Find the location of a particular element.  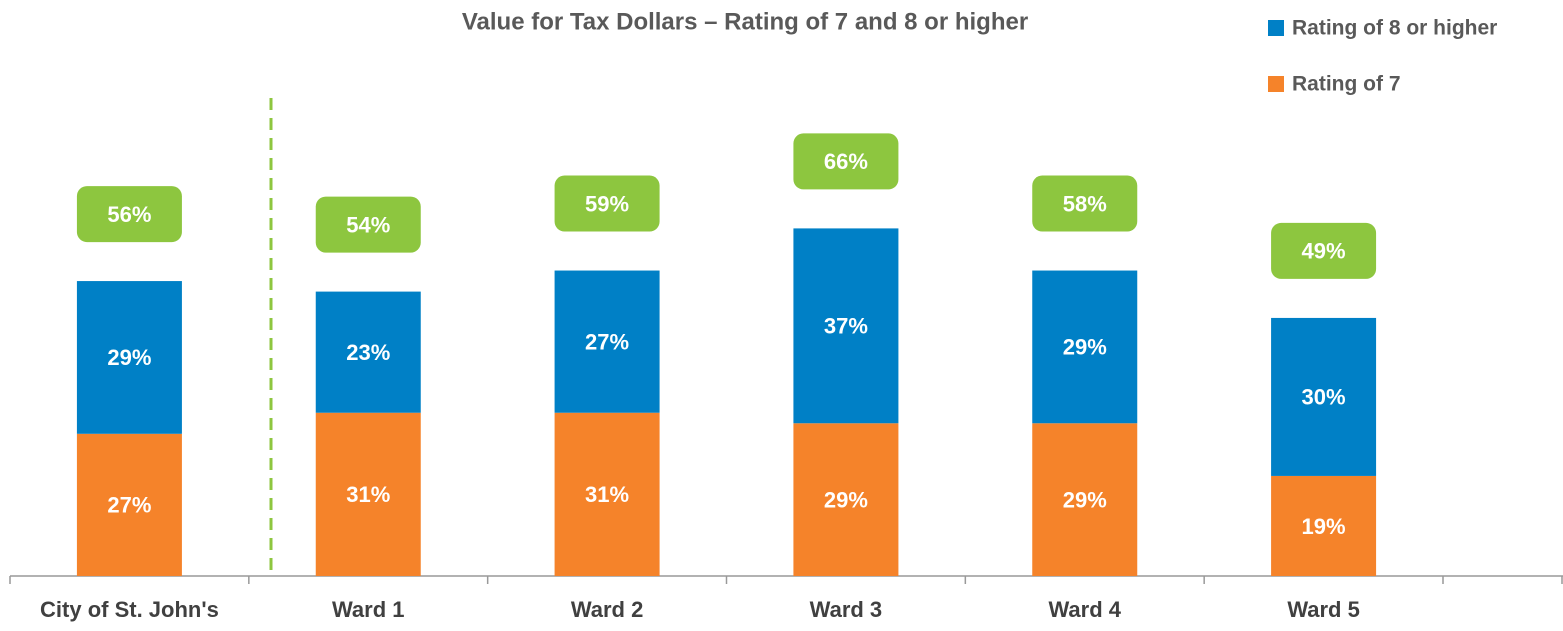

x-tick-label: Ward 4 is located at coordinates (1084, 609).